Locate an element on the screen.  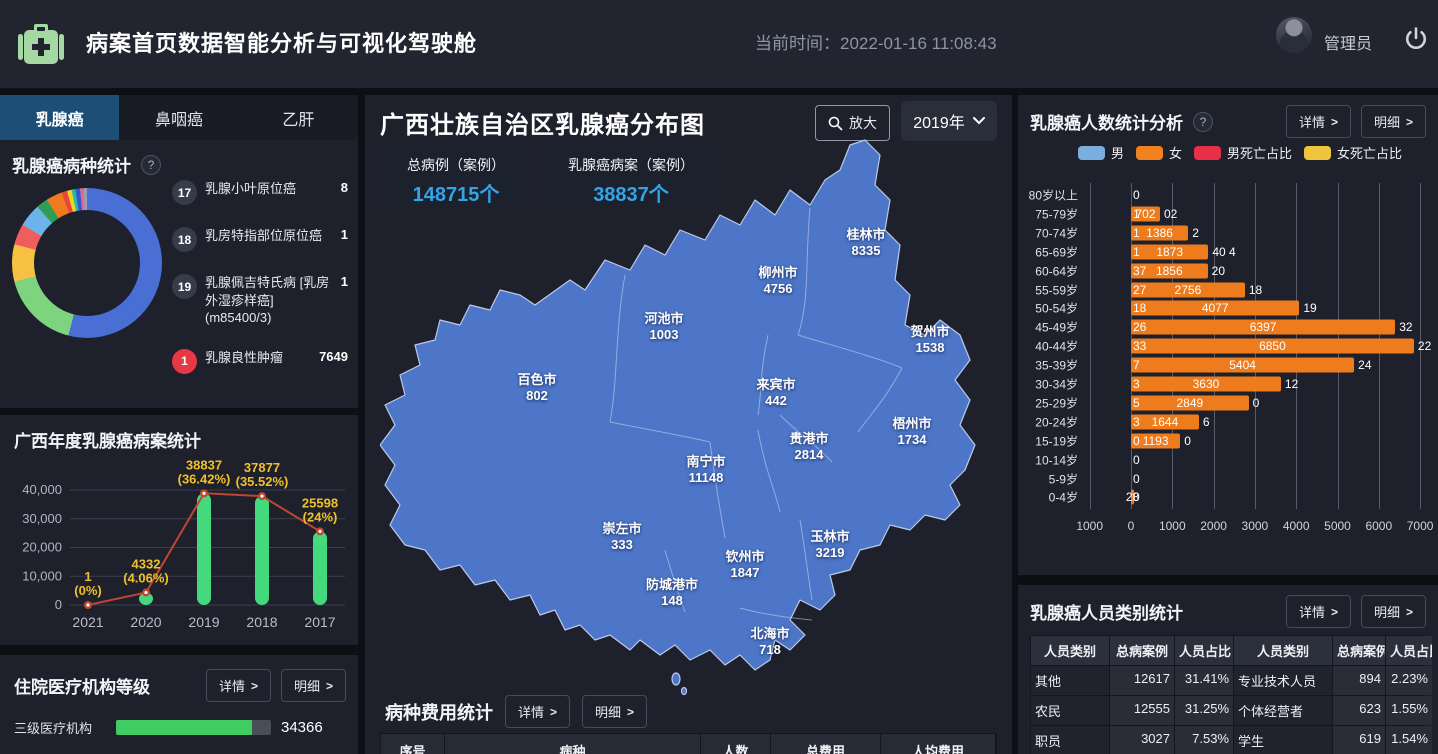
age-group-label: 65-69岁 is located at coordinates (1056, 252).